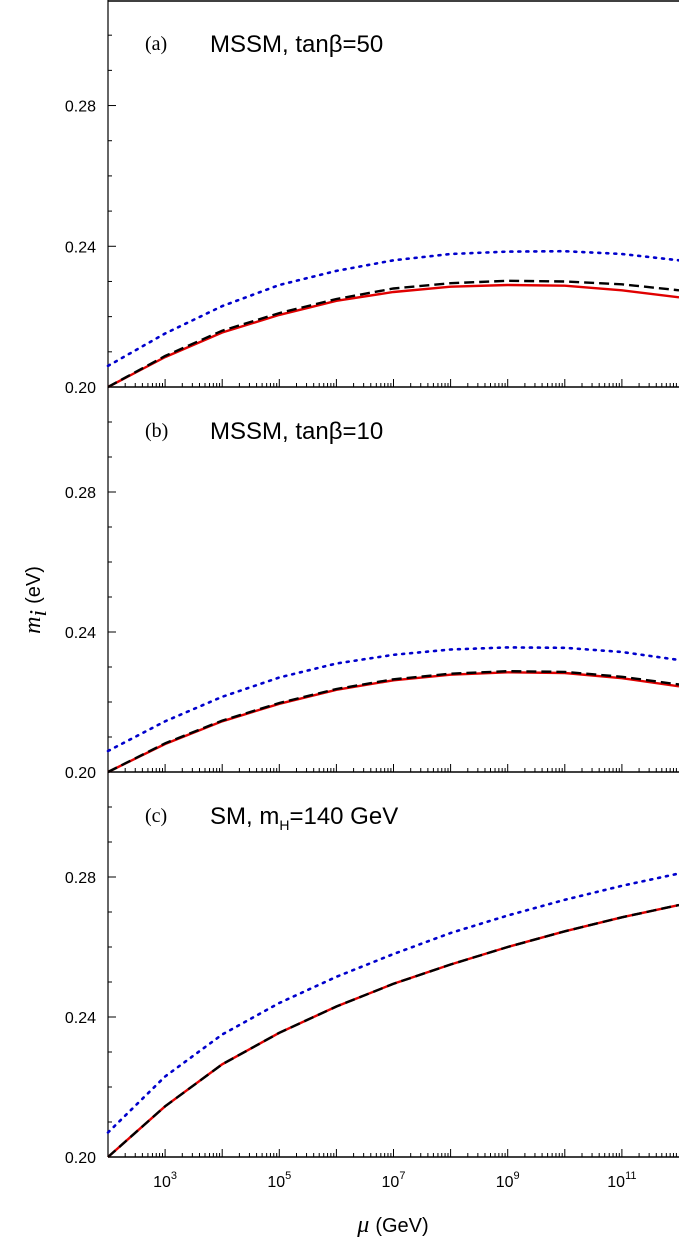 The image size is (679, 1245). What do you see at coordinates (508, 1180) in the screenshot?
I see `x-tick-label: 10⁹` at bounding box center [508, 1180].